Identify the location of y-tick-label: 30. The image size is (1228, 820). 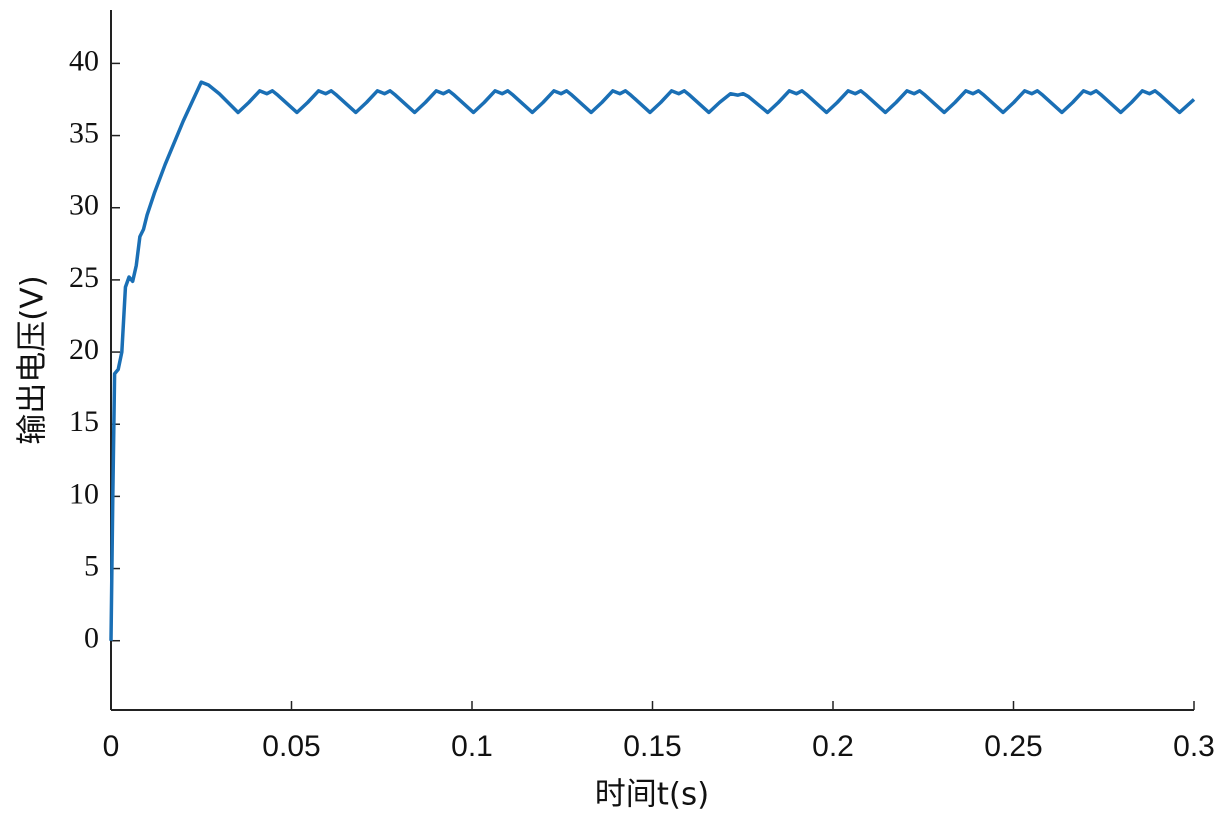
(84, 205).